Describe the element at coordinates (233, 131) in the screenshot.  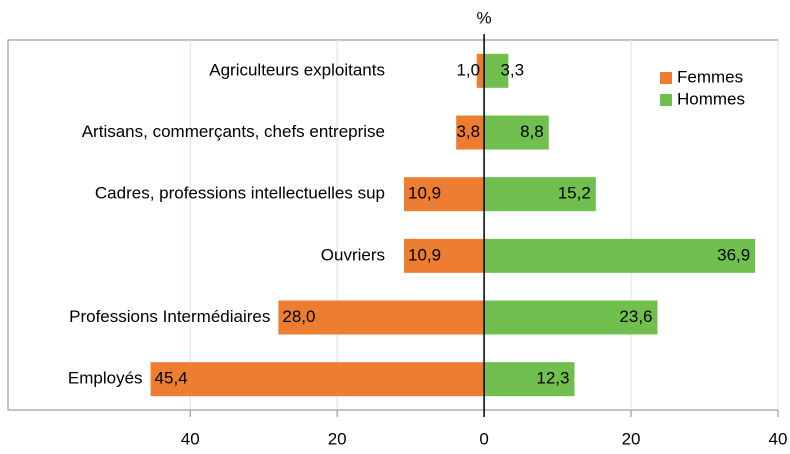
I see `category-label: Artisans, commerçants, chefs entreprise` at that location.